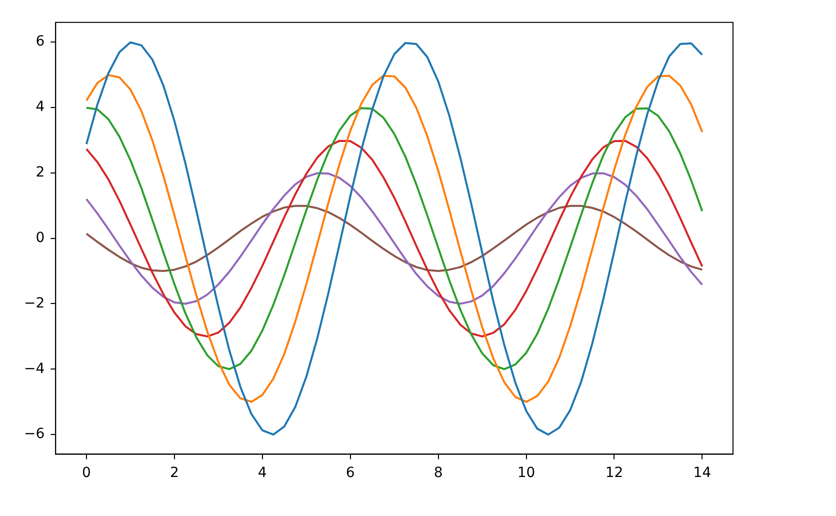 The height and width of the screenshot is (516, 836). I want to click on x-tick-label: 0, so click(86, 473).